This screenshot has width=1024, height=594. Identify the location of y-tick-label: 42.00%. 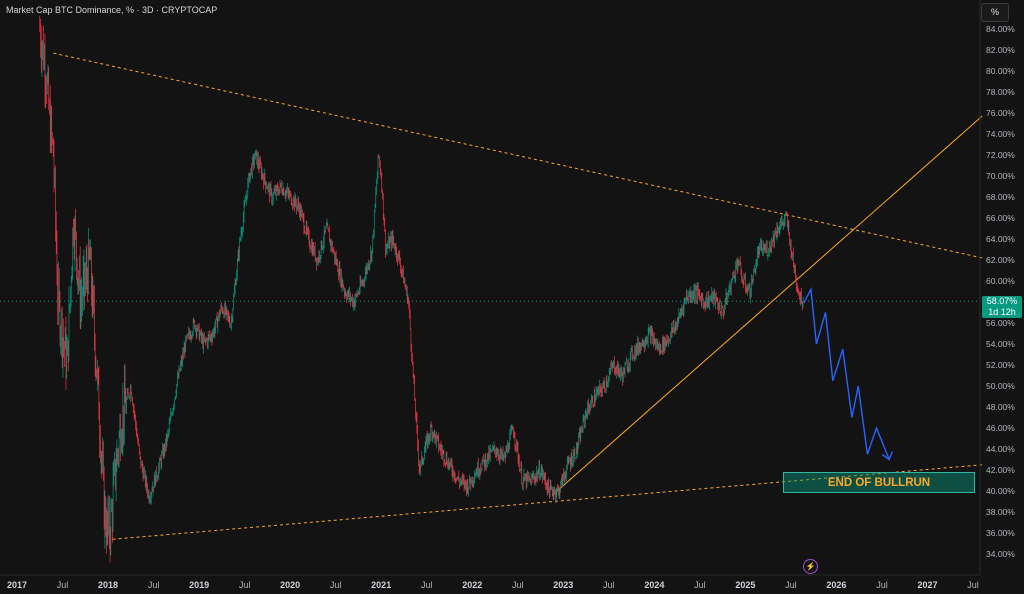
(1000, 470).